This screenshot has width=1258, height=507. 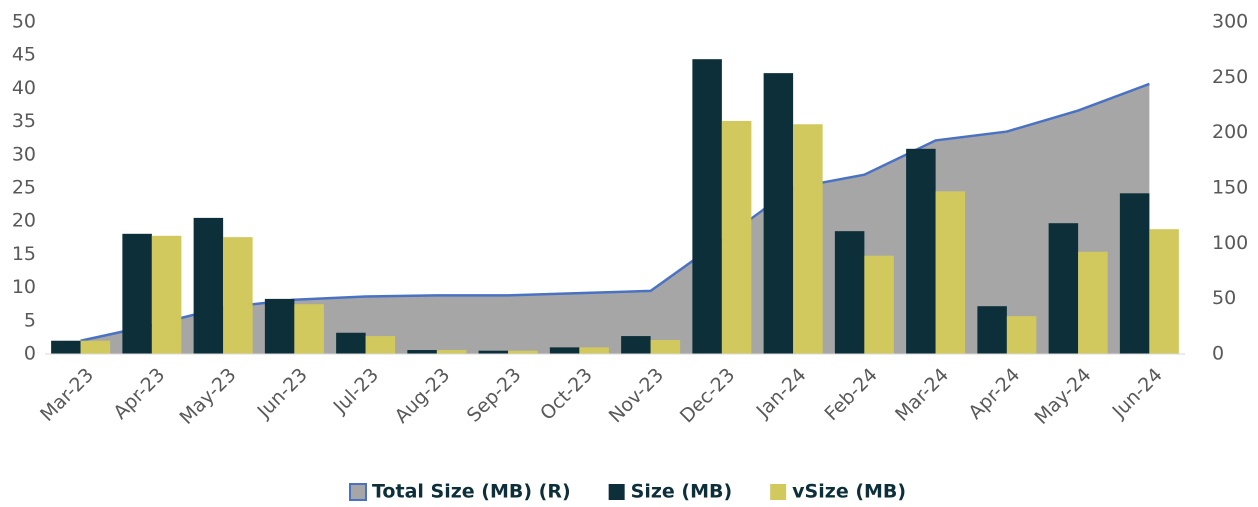 I want to click on y-tick-label: 0, so click(x=30, y=354).